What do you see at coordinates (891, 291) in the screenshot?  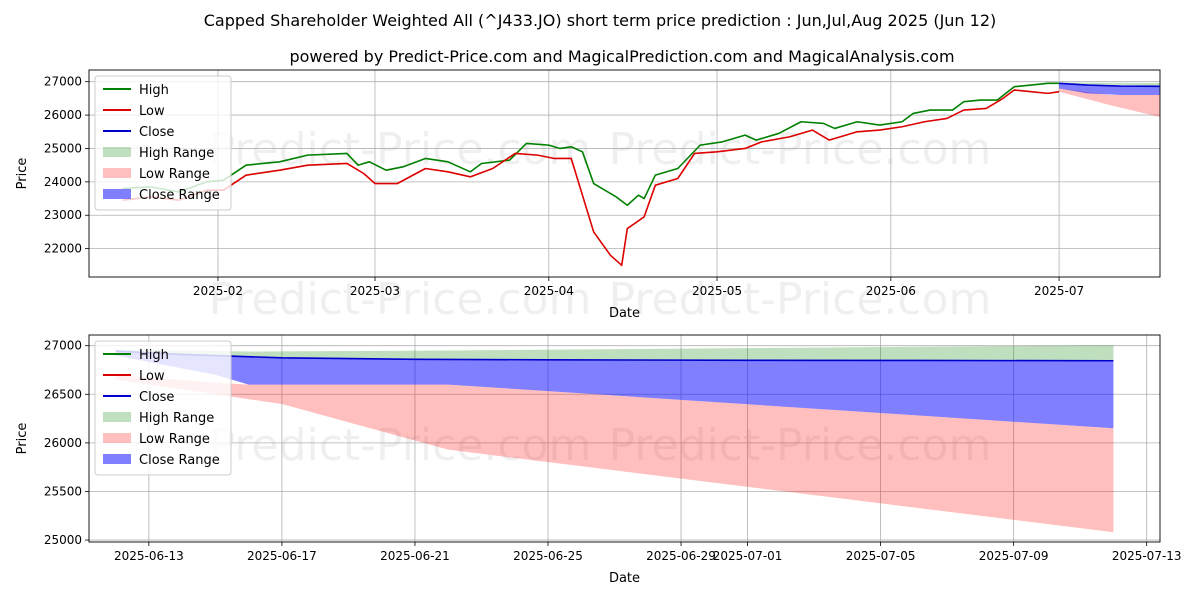 I see `x-tick-label: 2025-06` at bounding box center [891, 291].